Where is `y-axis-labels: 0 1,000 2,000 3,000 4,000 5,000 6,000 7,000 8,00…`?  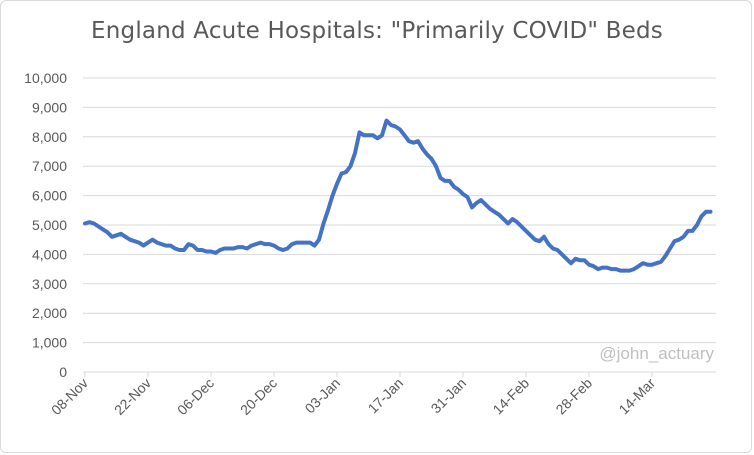
y-axis-labels: 0 1,000 2,000 3,000 4,000 5,000 6,000 7,000 8,00… is located at coordinates (45, 225).